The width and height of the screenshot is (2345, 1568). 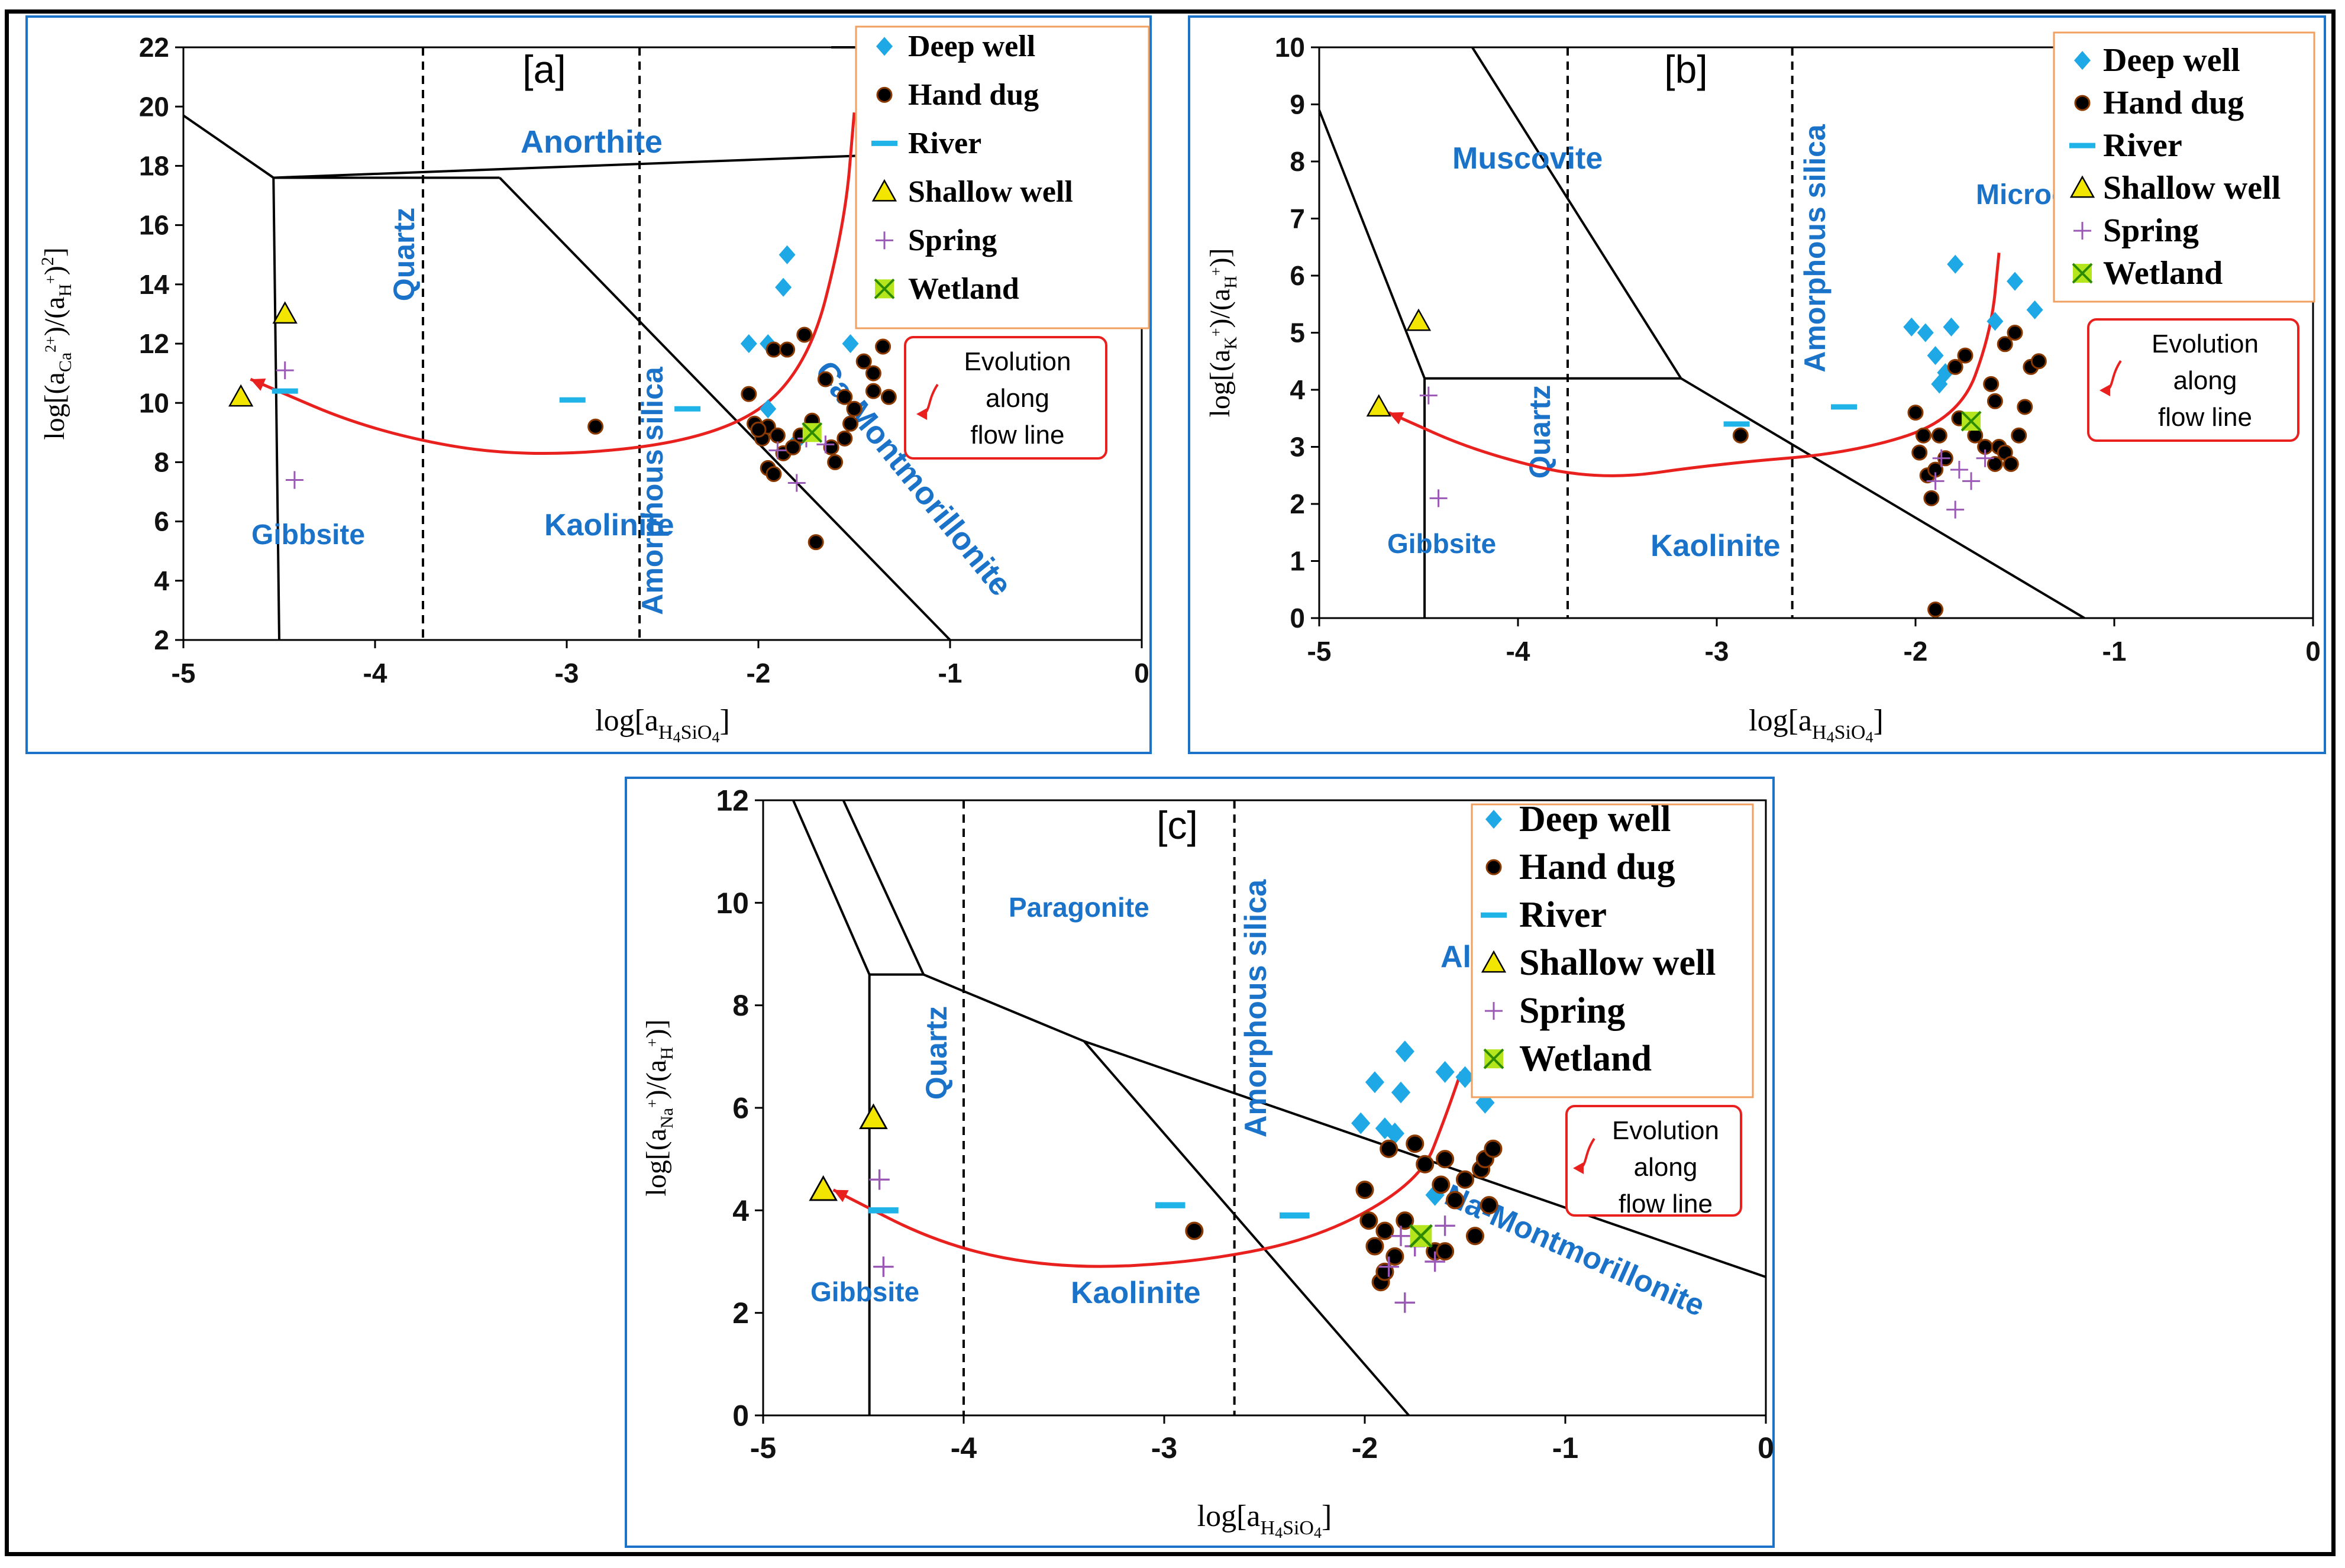 I want to click on y-tick-label: 0, so click(x=1298, y=618).